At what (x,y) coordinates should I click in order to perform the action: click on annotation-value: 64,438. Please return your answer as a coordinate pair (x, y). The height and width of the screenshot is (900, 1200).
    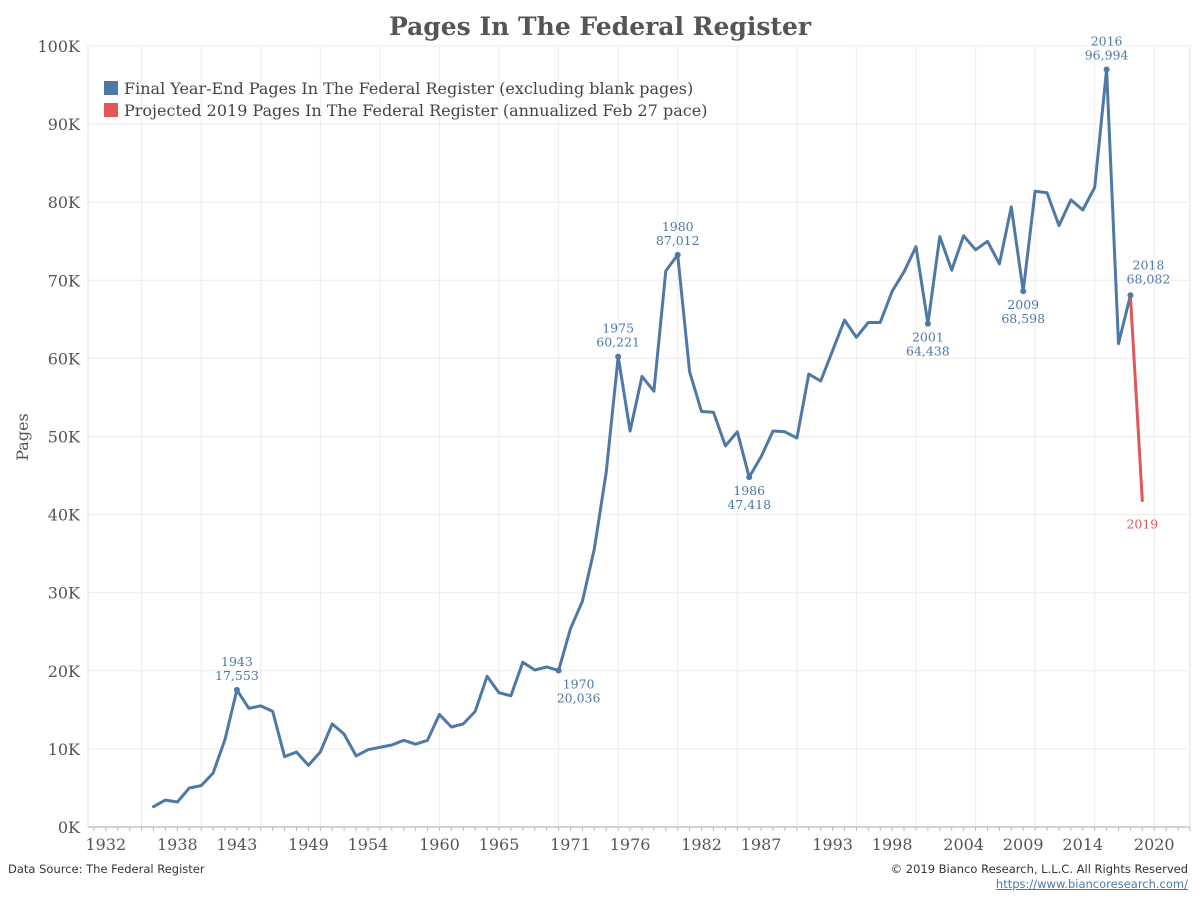
    Looking at the image, I should click on (928, 351).